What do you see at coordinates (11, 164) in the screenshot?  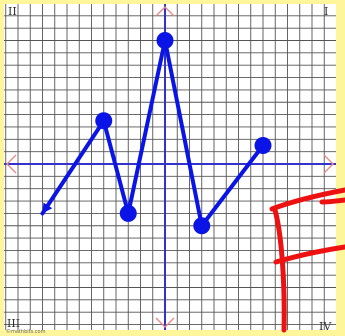 I see `x-axis-arrowhead-left` at bounding box center [11, 164].